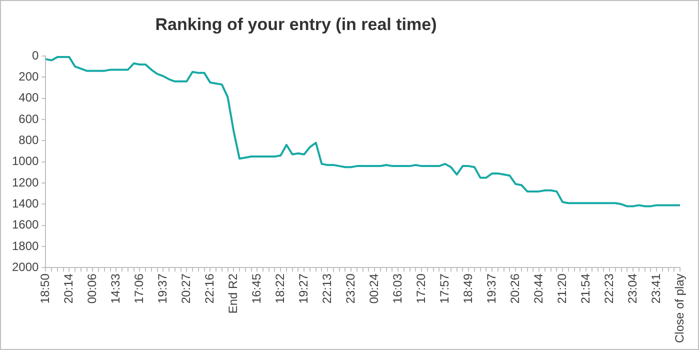  Describe the element at coordinates (91, 288) in the screenshot. I see `x-tick-label: 00:06` at that location.